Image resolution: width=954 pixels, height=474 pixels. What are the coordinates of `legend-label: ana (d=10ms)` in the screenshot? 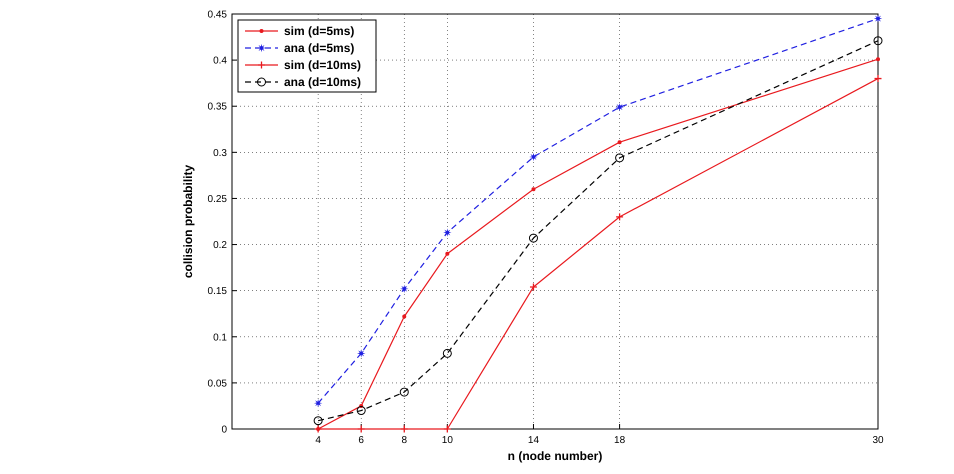 It's located at (323, 82).